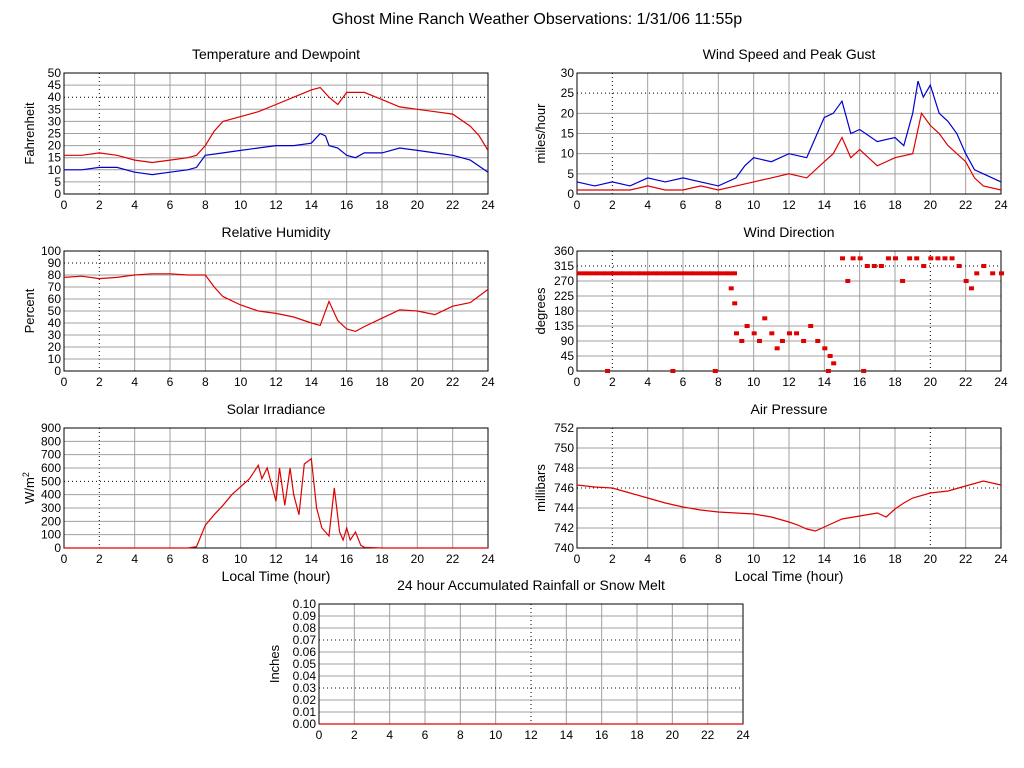 This screenshot has height=768, width=1024. Describe the element at coordinates (564, 266) in the screenshot. I see `y-tick-label: 315` at that location.